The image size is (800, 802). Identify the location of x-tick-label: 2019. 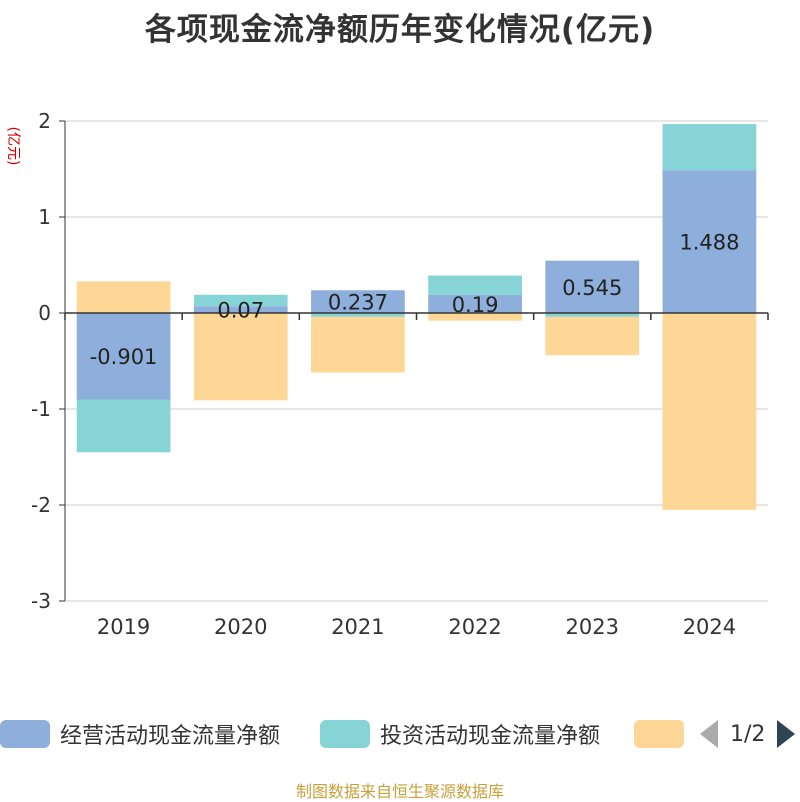
(123, 627).